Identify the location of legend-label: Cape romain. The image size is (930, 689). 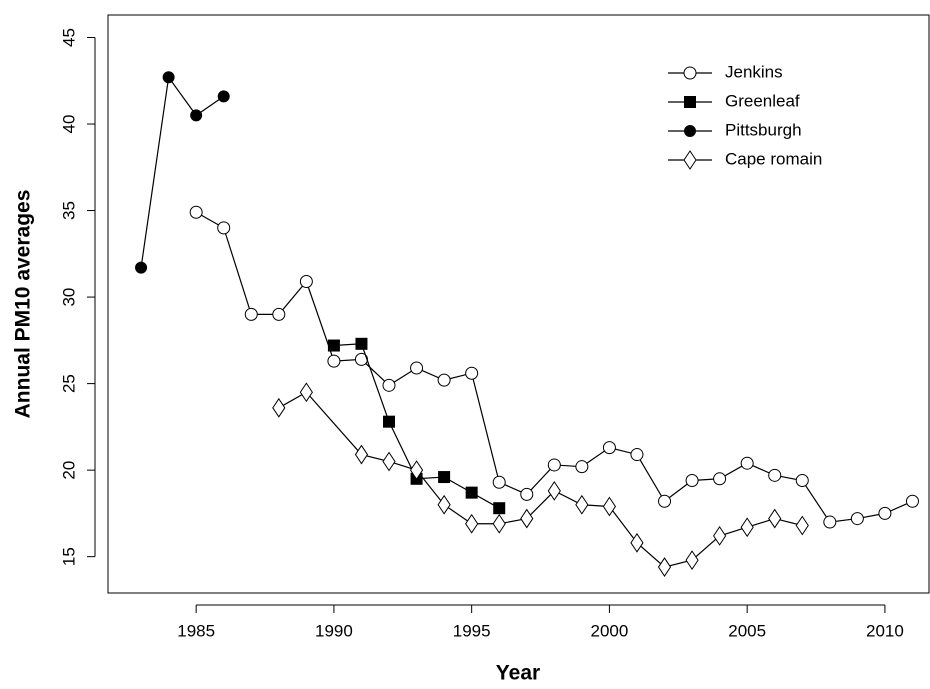
(773, 158).